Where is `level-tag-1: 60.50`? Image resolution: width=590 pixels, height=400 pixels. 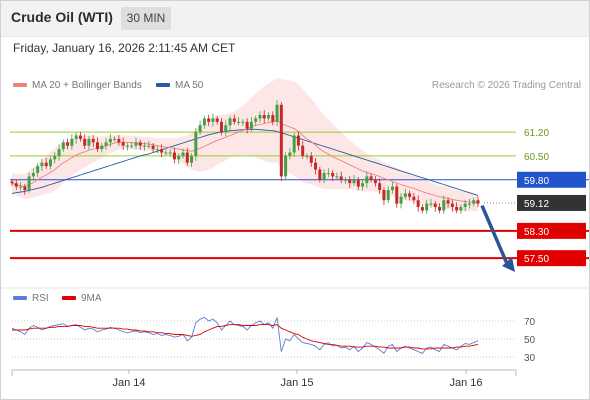 level-tag-1: 60.50 is located at coordinates (536, 157).